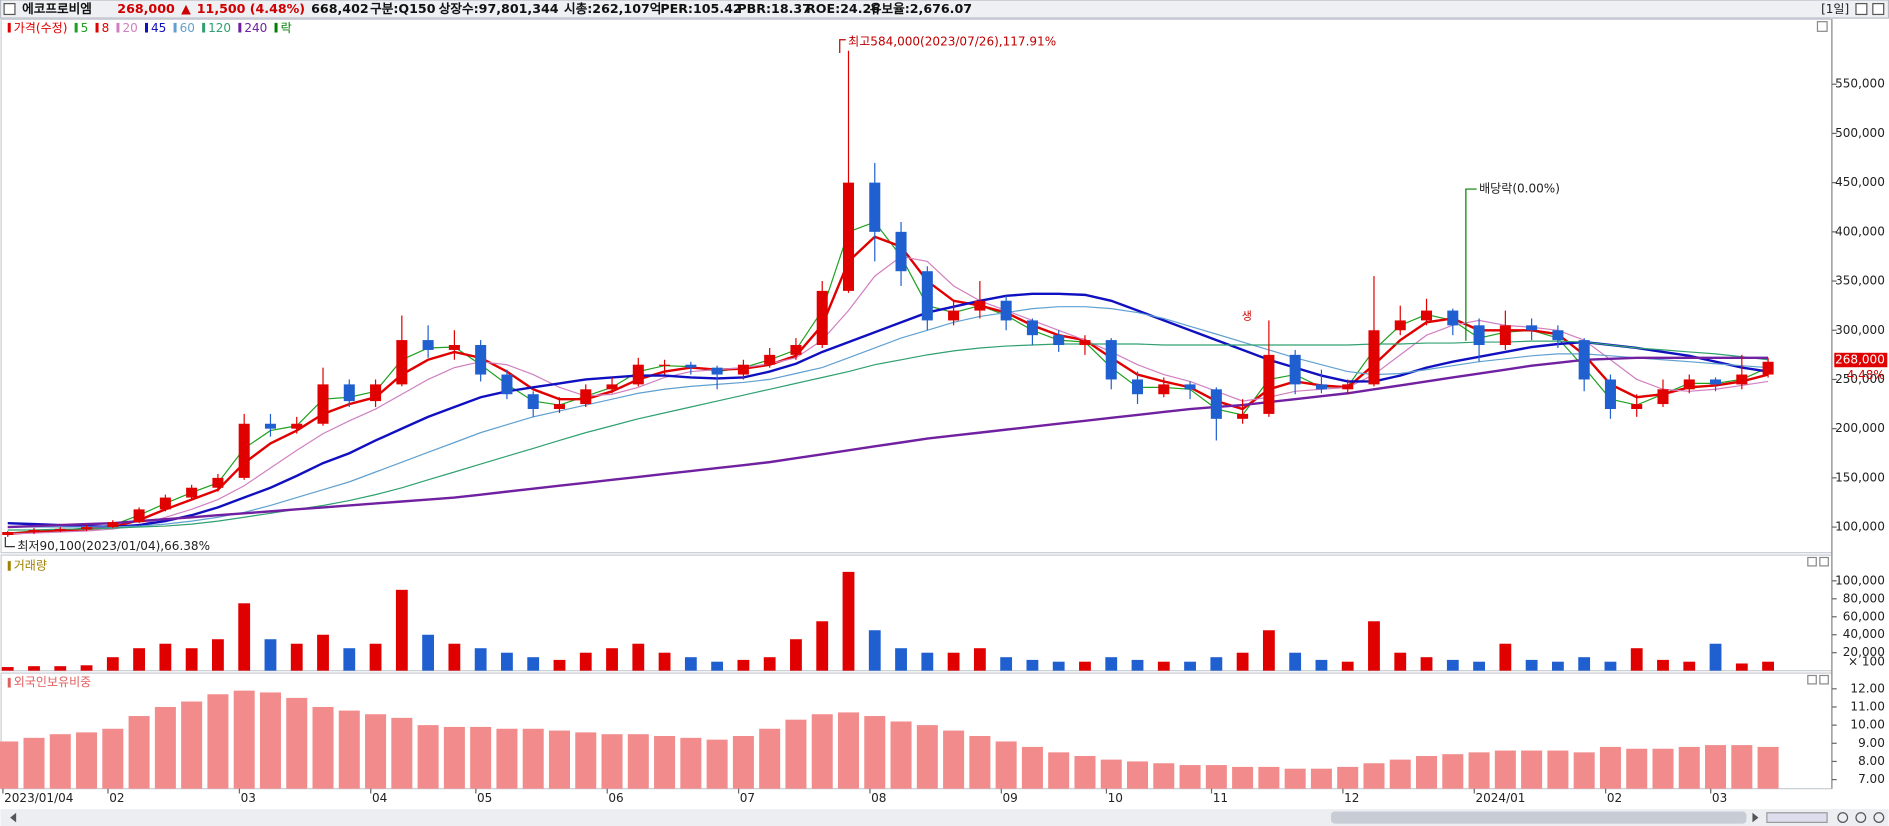 The width and height of the screenshot is (1889, 826). What do you see at coordinates (9, 9) in the screenshot?
I see `menu-checkbox` at bounding box center [9, 9].